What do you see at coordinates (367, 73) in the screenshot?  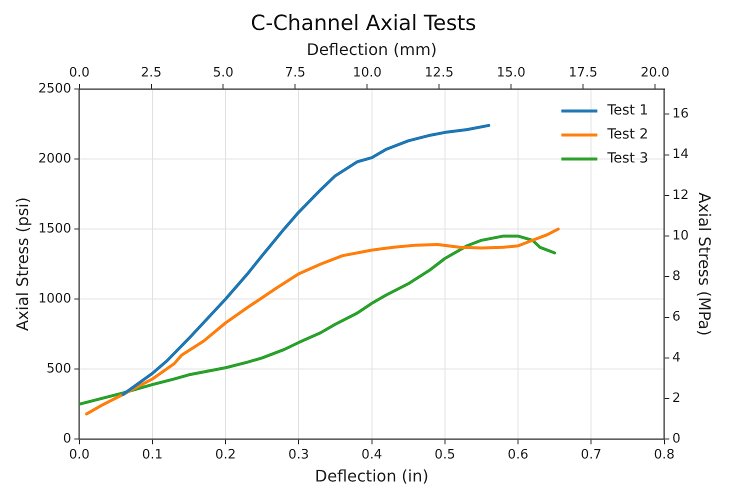 I see `x2-tick-label: 10.0` at bounding box center [367, 73].